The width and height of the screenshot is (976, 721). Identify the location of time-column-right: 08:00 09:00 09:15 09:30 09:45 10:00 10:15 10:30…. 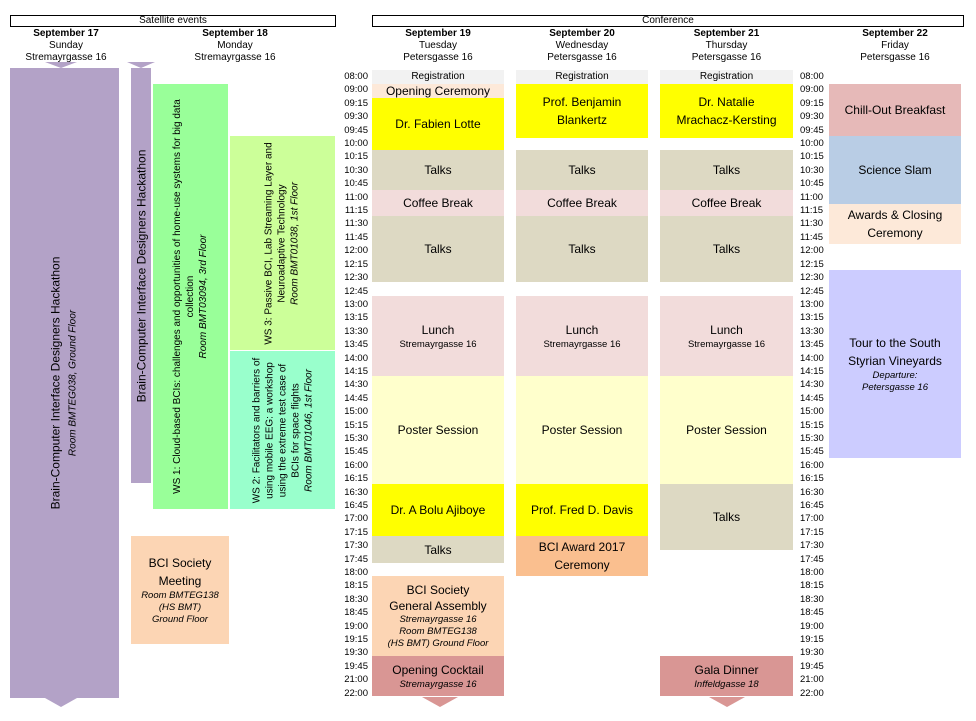
(820, 385).